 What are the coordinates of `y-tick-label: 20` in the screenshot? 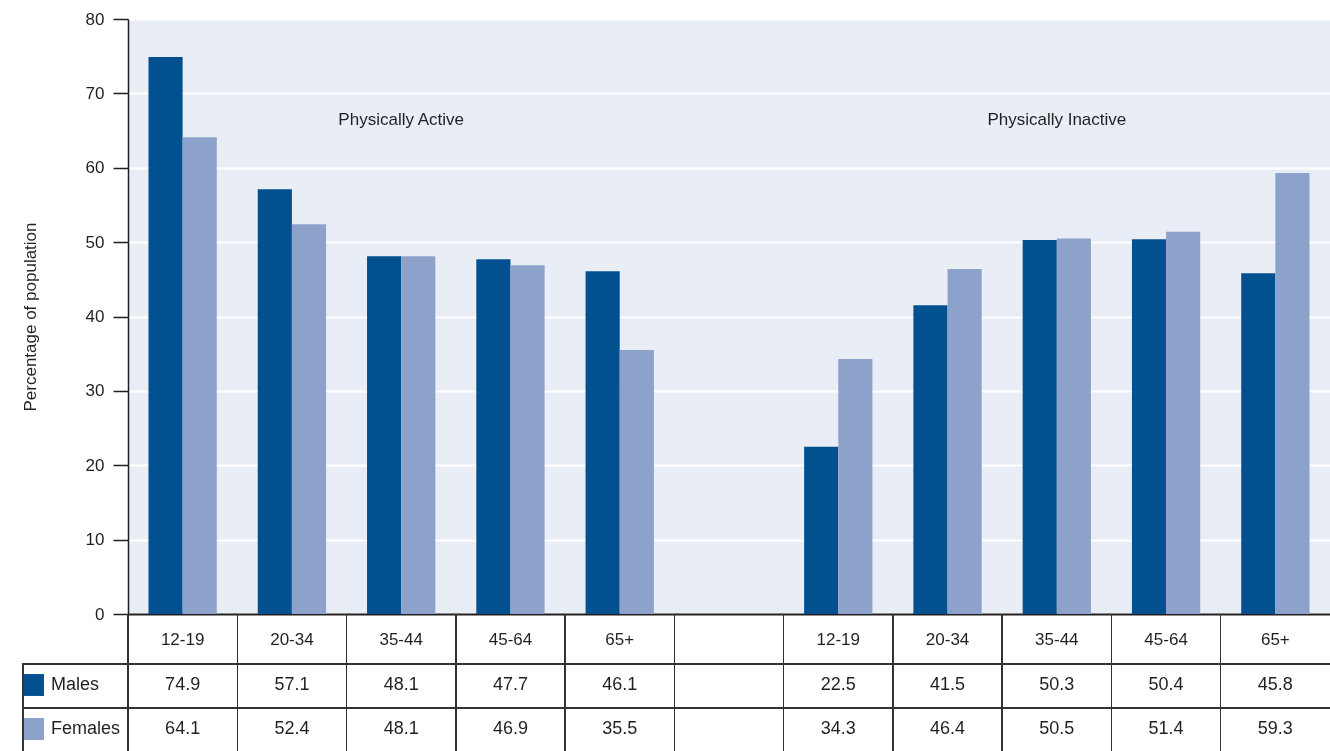 It's located at (95, 465).